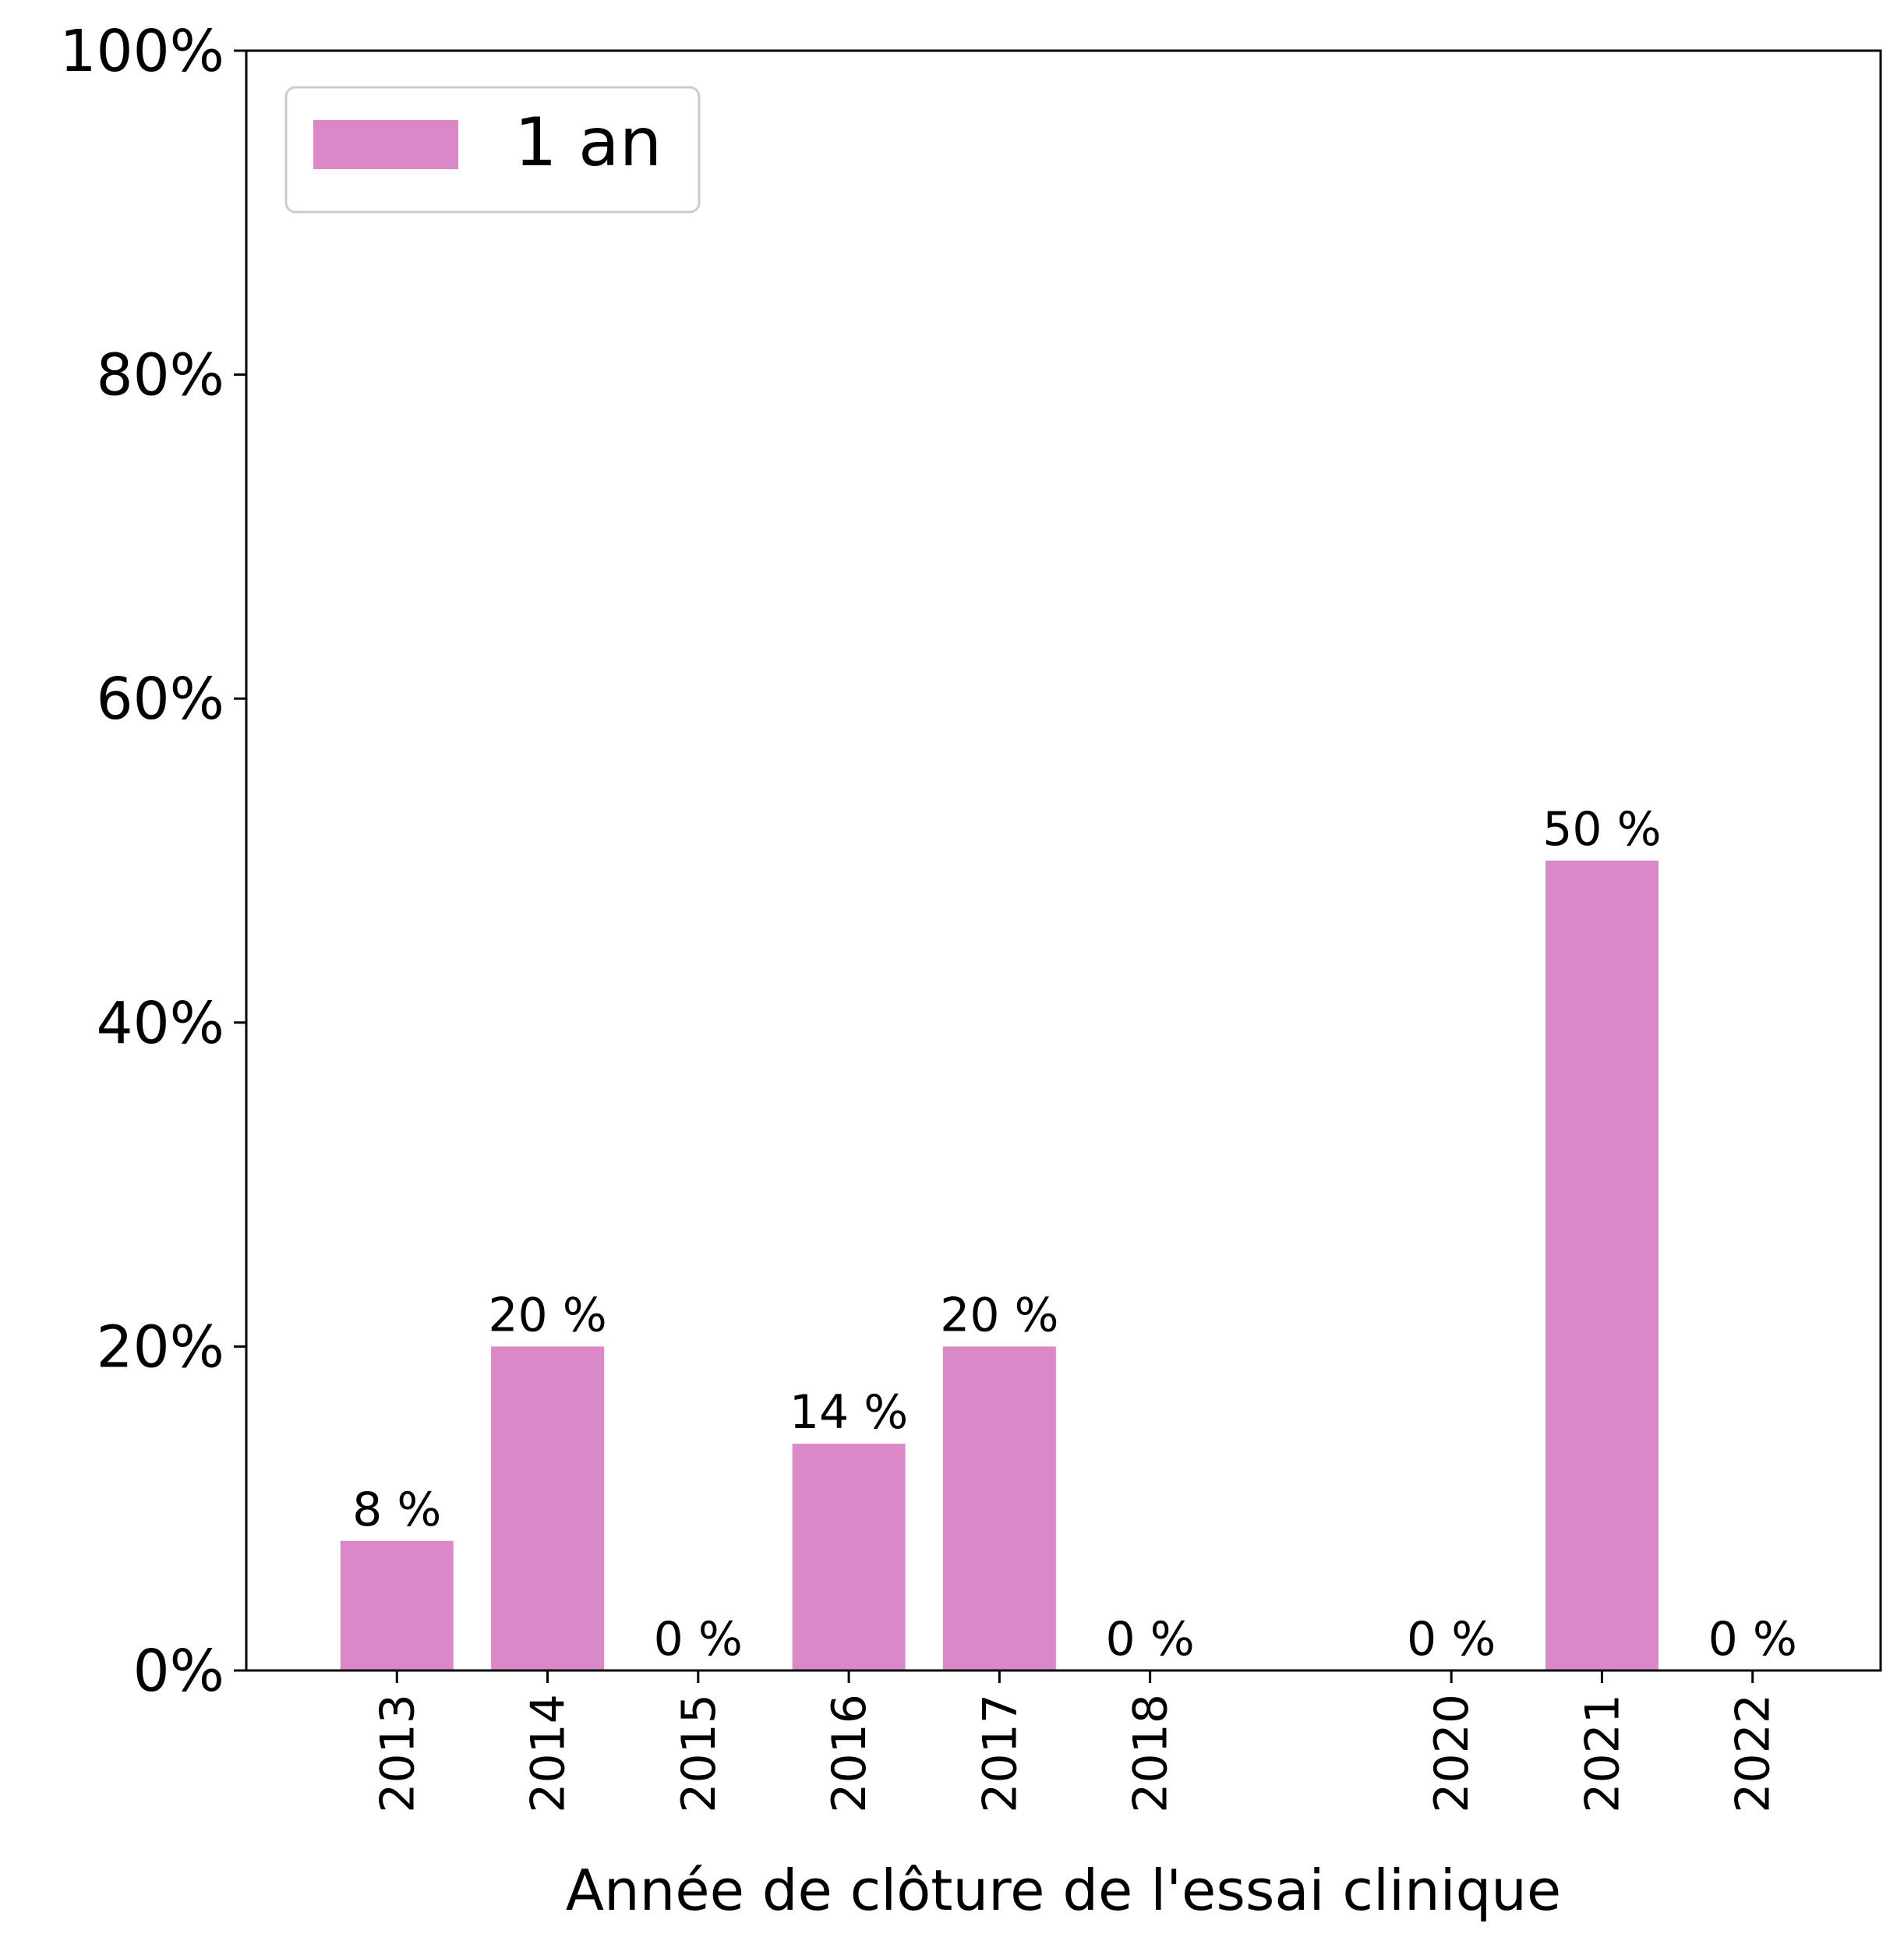 The height and width of the screenshot is (1955, 1904). Describe the element at coordinates (1149, 1639) in the screenshot. I see `bar-value-label-2018: 0 %` at that location.